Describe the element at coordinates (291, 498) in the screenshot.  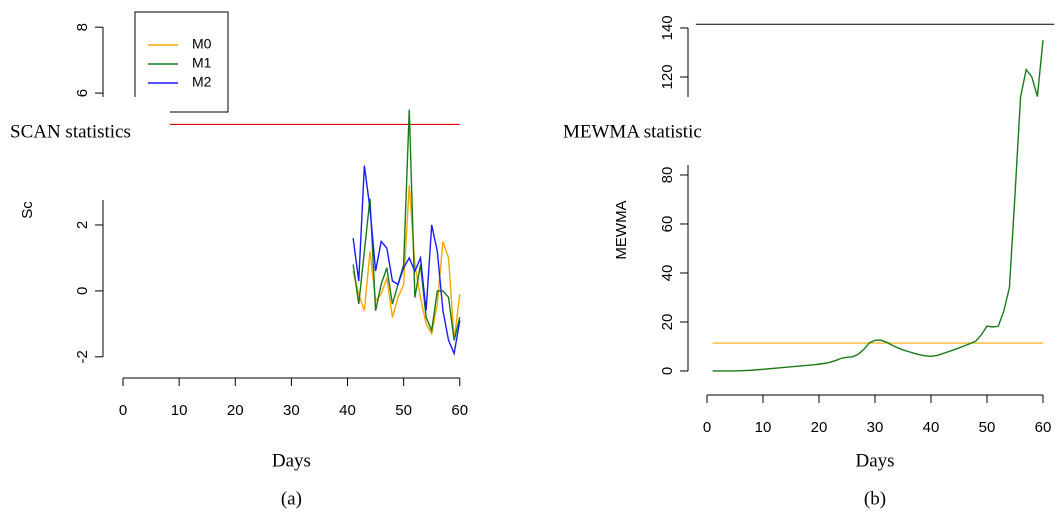
I see `caption: (a)` at that location.